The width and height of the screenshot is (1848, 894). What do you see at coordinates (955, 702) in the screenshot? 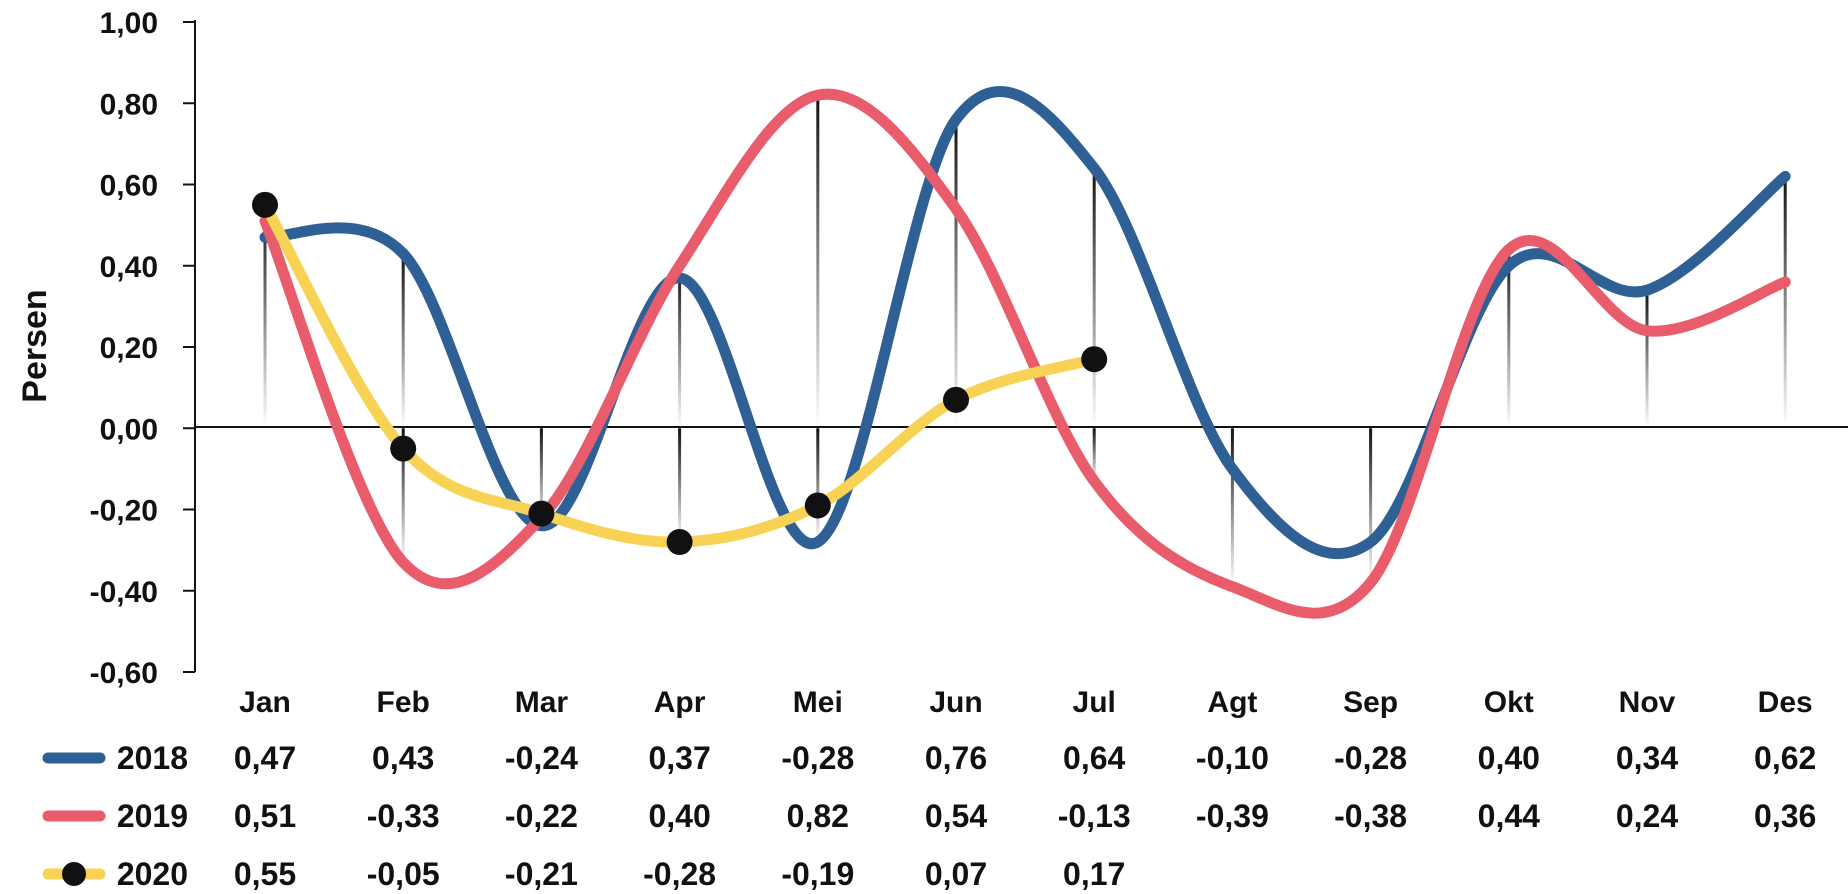
I see `category-label: Jun` at bounding box center [955, 702].